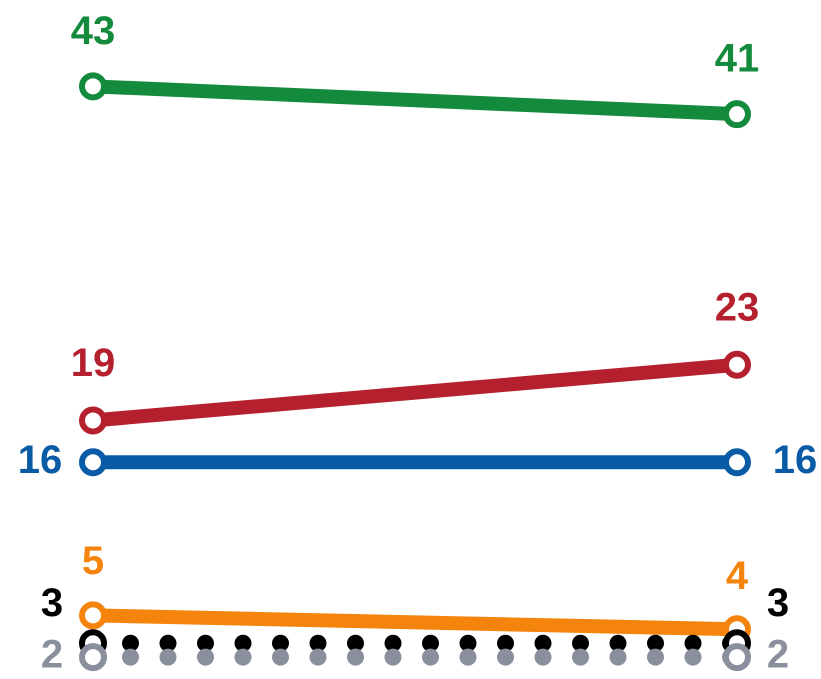 The image size is (821, 679). I want to click on data-label: 41, so click(737, 59).